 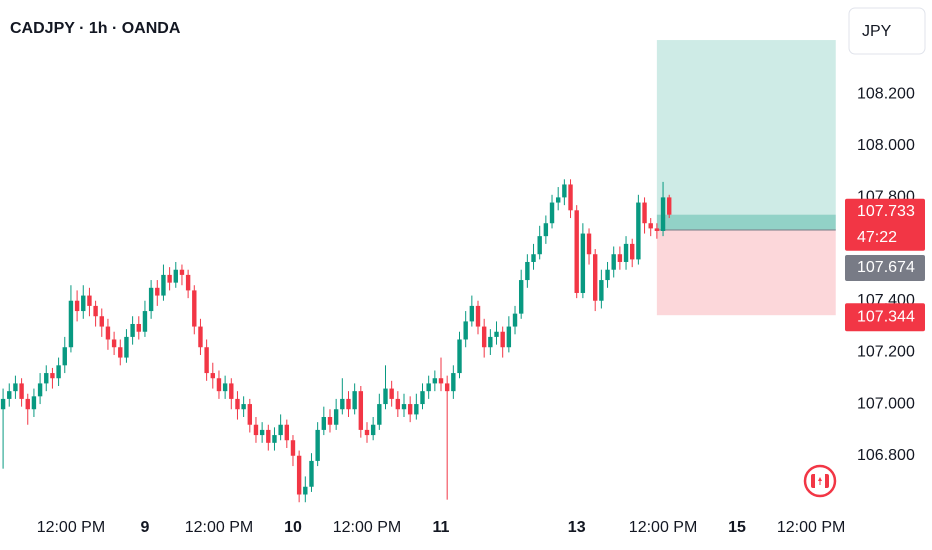 I want to click on x-tick-label: 11, so click(x=441, y=527).